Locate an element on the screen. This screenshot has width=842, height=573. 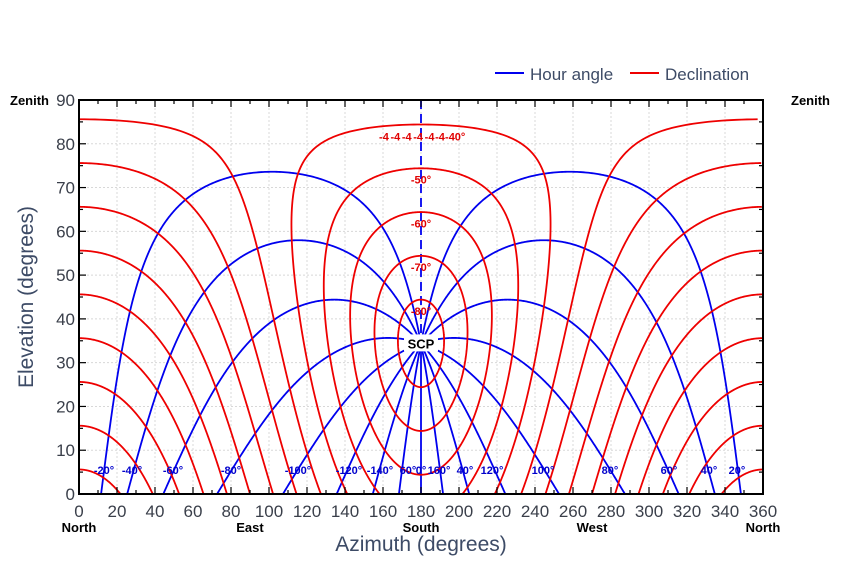
declination-label: -40° is located at coordinates (455, 137).